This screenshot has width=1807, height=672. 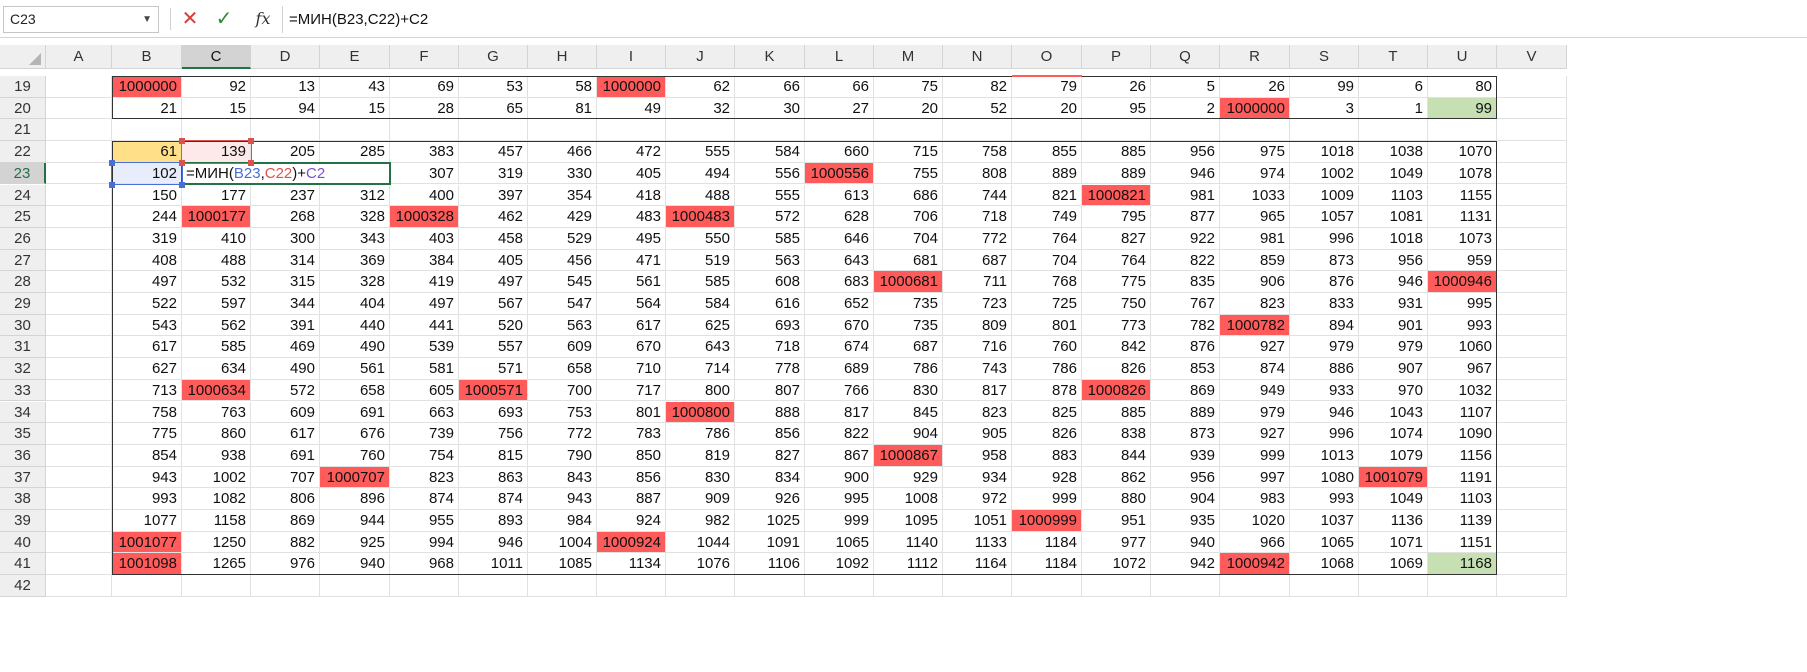 I want to click on cell-e39: 944, so click(x=355, y=521).